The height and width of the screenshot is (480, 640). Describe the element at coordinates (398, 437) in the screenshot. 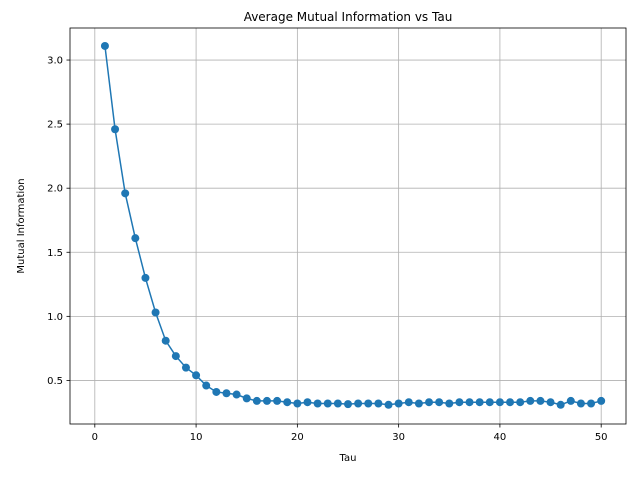

I see `x-tick-label: 30` at that location.